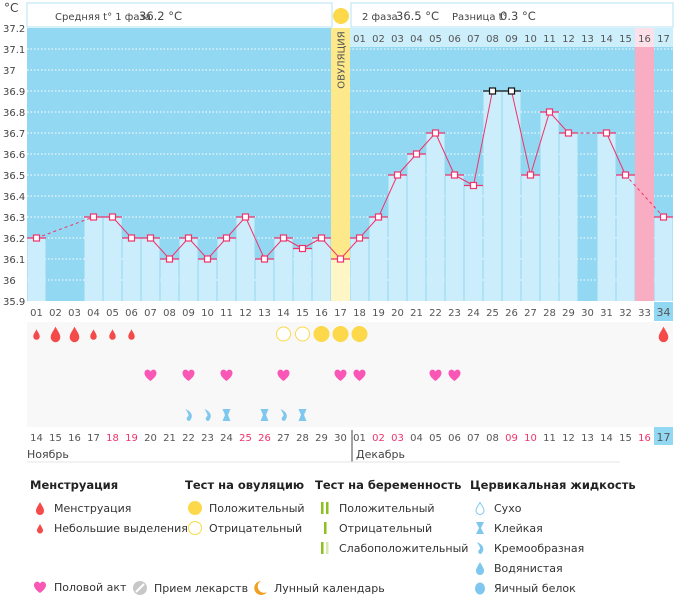 This screenshot has width=682, height=598. What do you see at coordinates (245, 313) in the screenshot?
I see `cycle-day-label: 12` at bounding box center [245, 313].